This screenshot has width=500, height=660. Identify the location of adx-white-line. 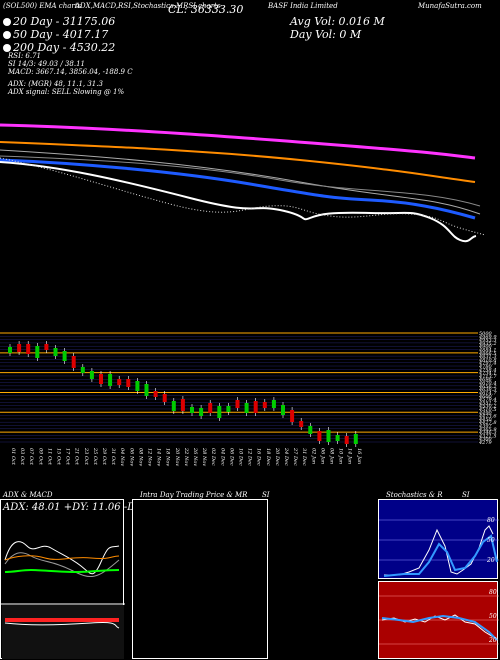
(62, 558).